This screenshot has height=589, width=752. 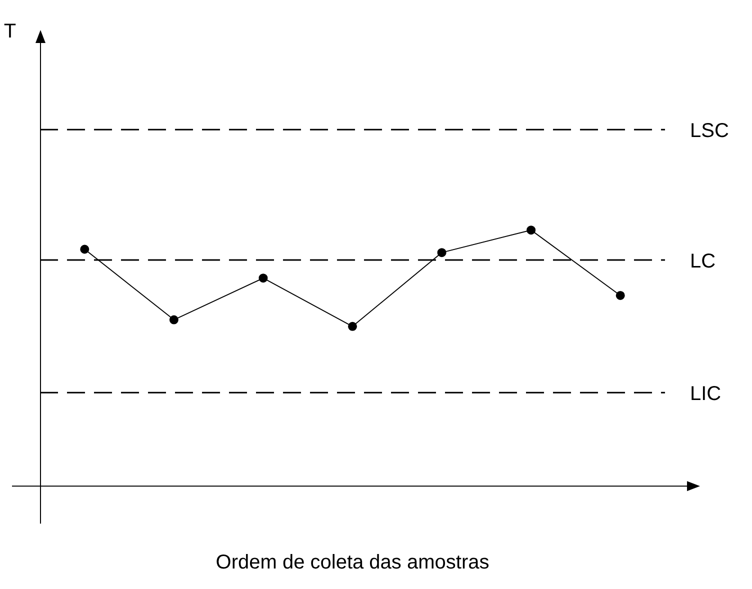 I want to click on x-axis-title: Ordem de coleta das amostras, so click(x=353, y=563).